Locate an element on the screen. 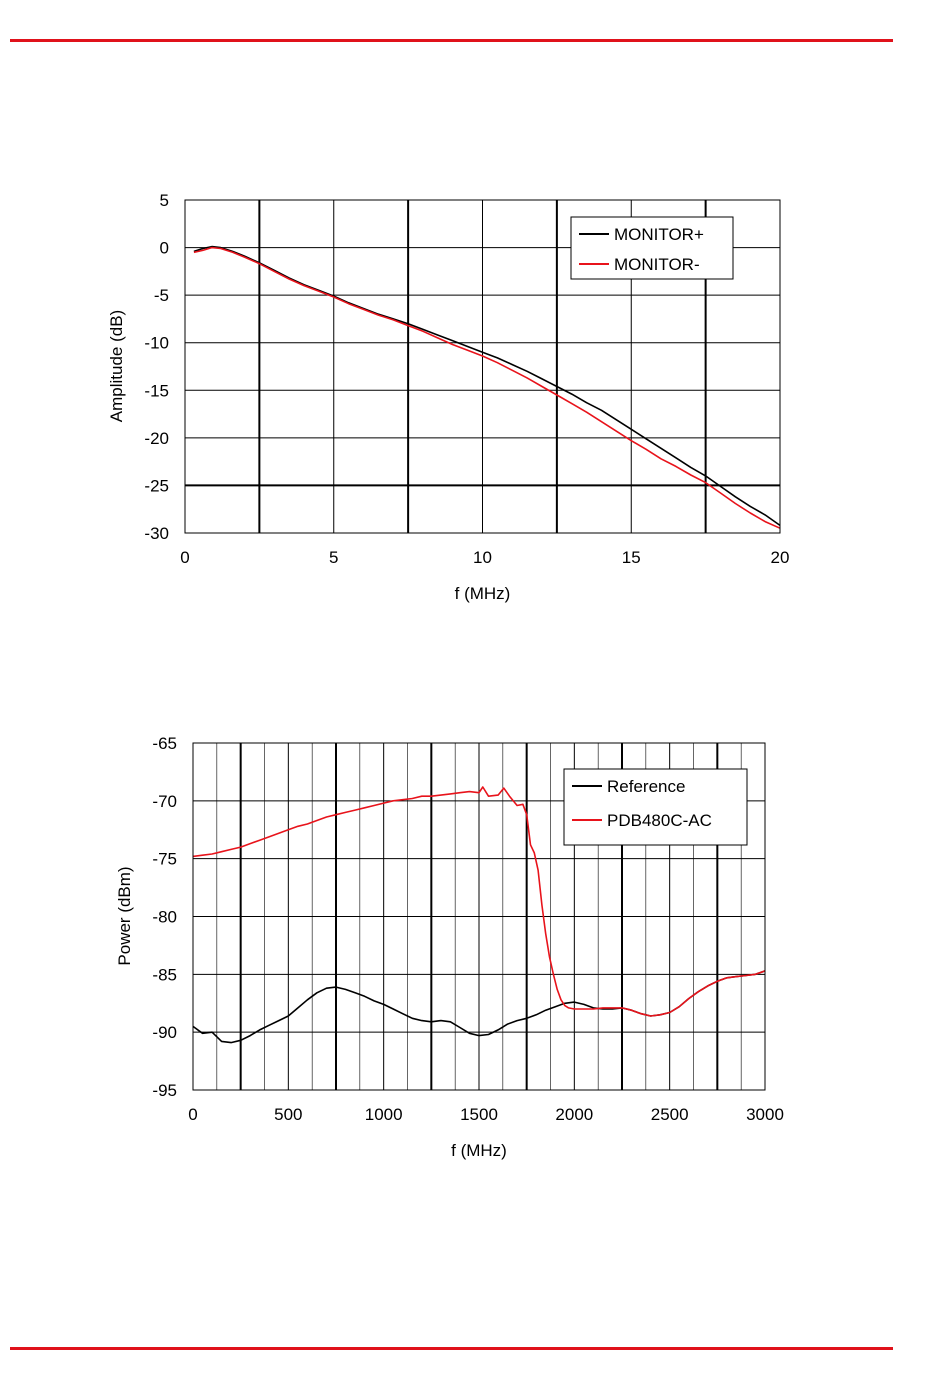 The width and height of the screenshot is (950, 1379). y-tick-label: -30 is located at coordinates (156, 533).